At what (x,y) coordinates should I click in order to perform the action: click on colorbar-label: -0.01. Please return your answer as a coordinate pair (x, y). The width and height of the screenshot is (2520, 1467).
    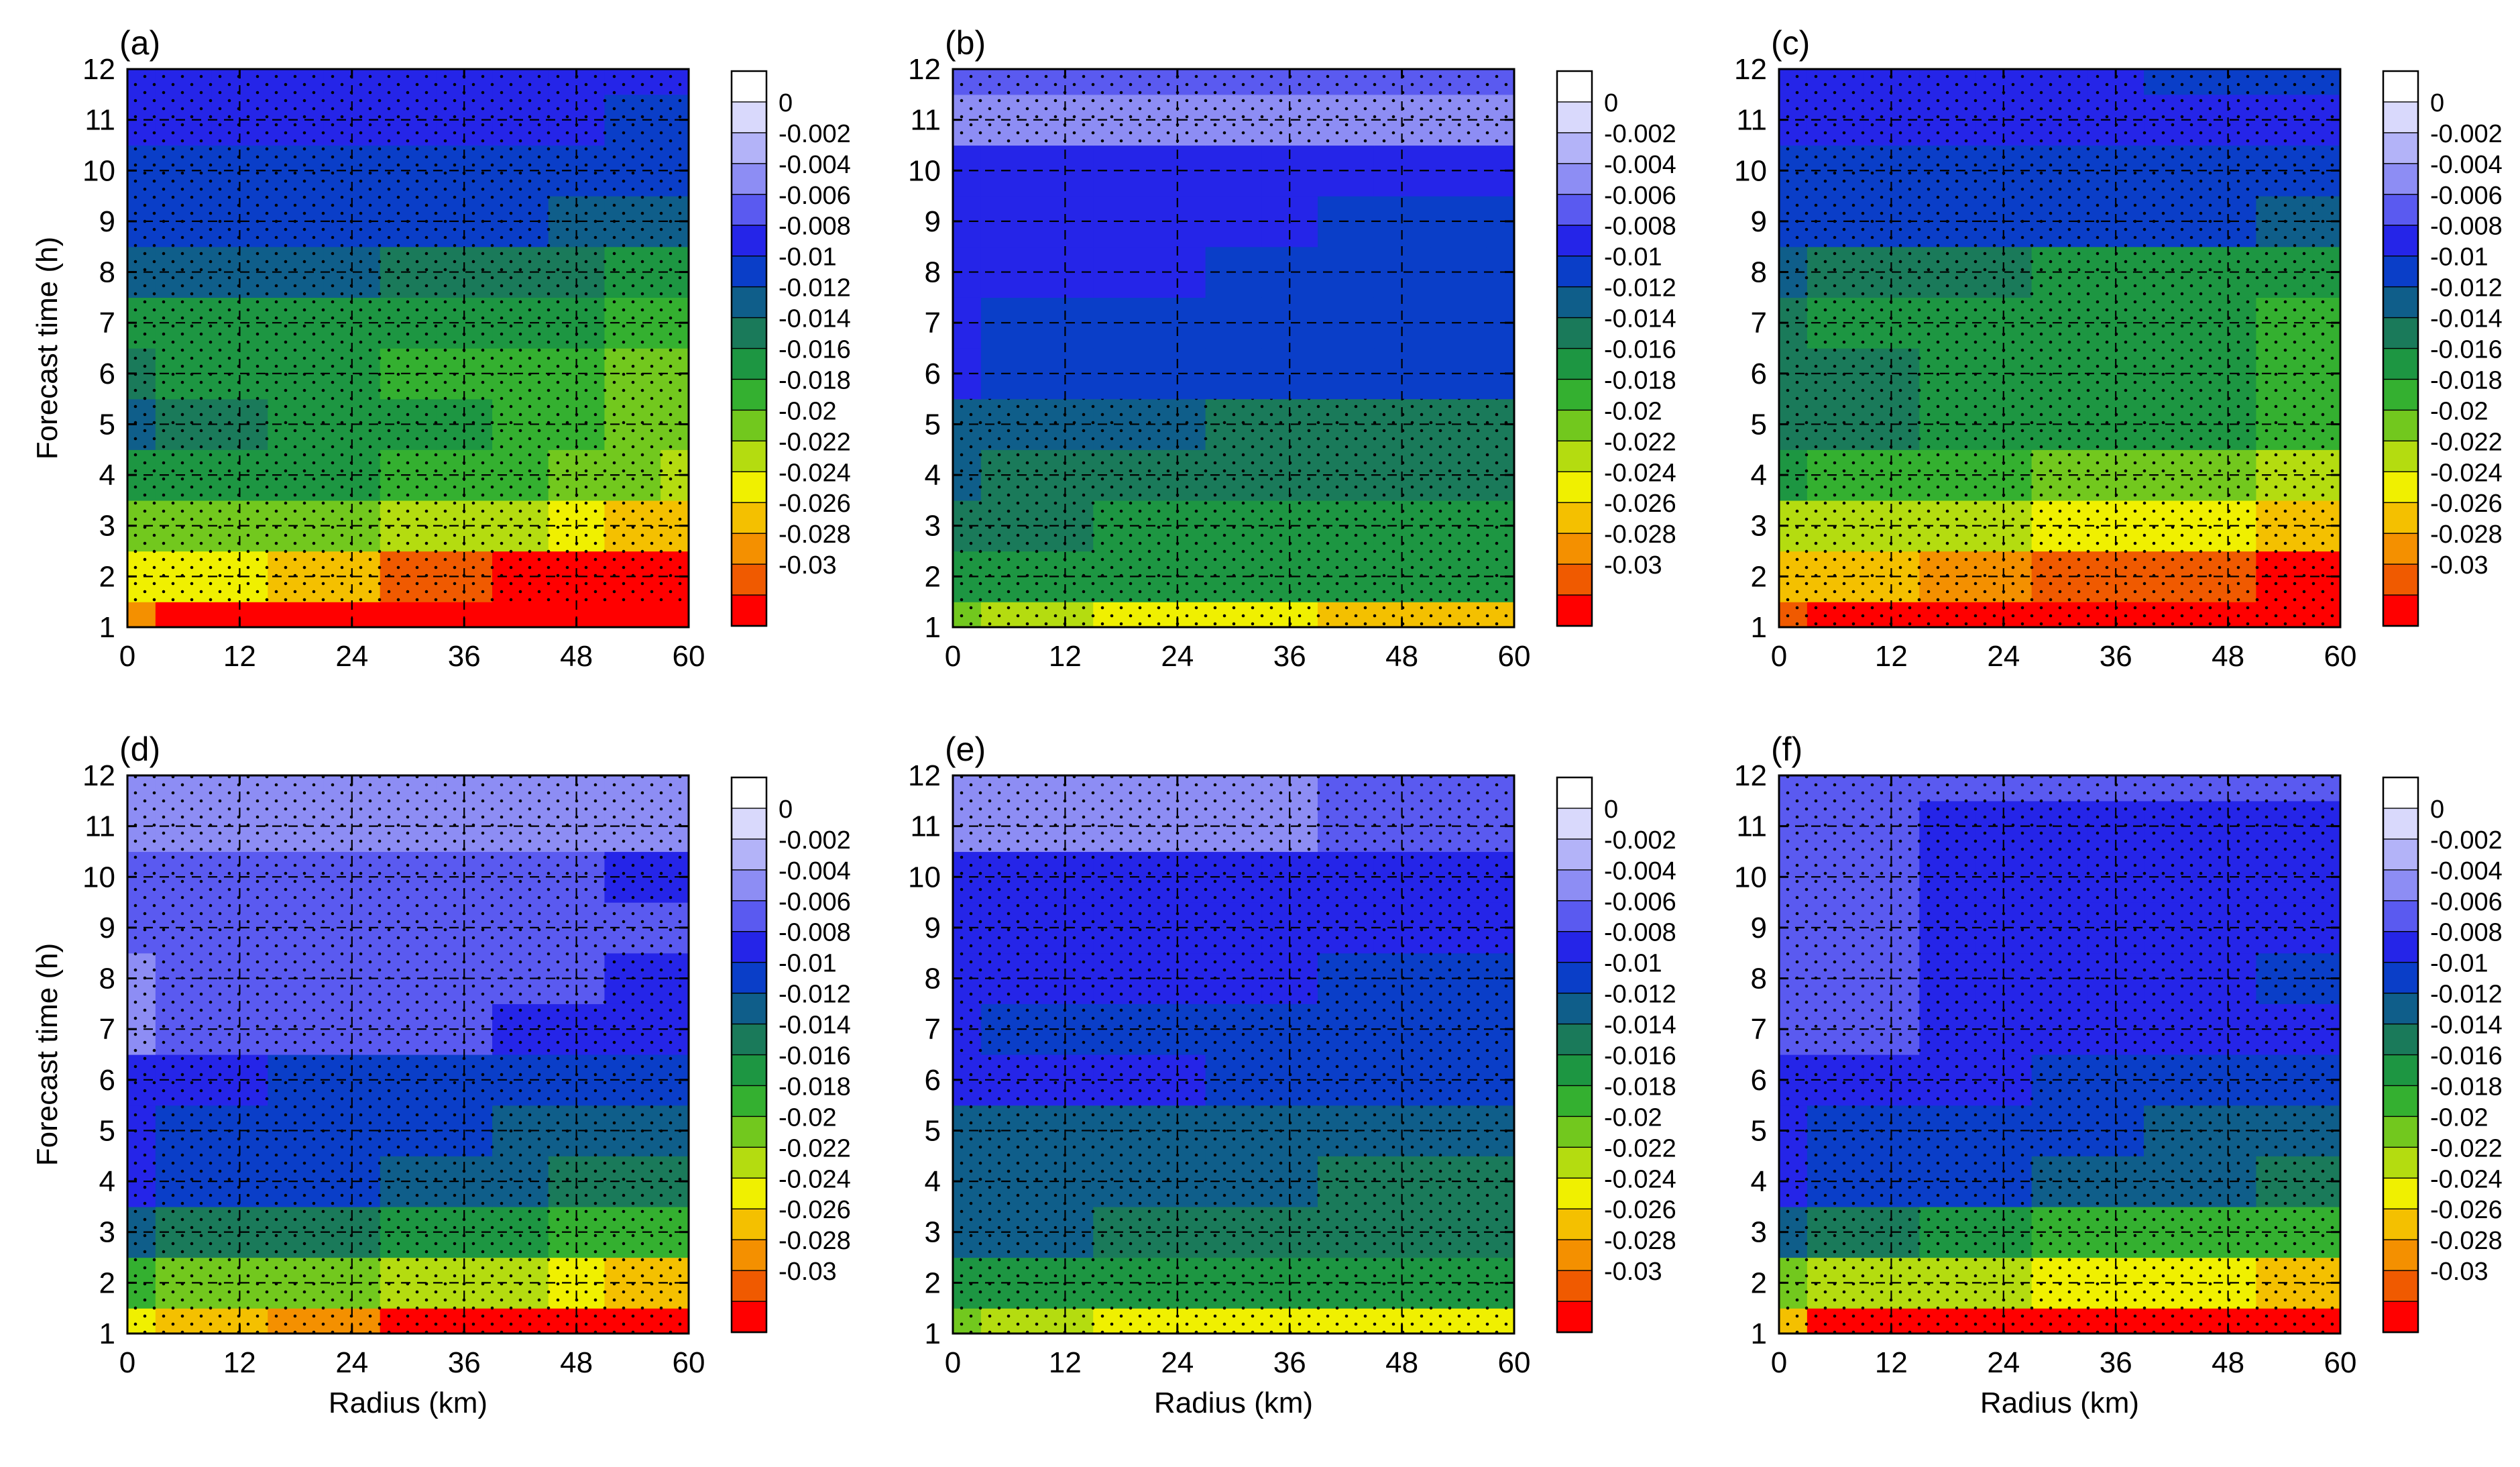
    Looking at the image, I should click on (1633, 964).